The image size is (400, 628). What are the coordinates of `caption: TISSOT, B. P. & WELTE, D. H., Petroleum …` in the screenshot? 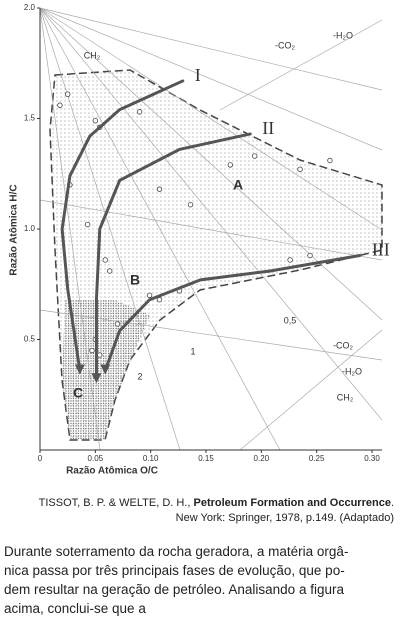 It's located at (207, 511).